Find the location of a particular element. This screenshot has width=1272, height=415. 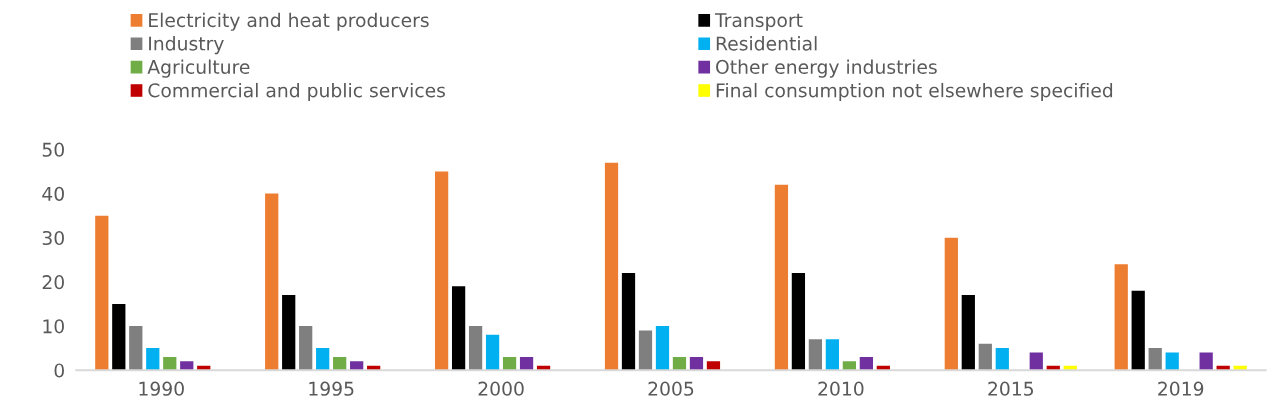

x-tick-label: 2010 is located at coordinates (841, 388).